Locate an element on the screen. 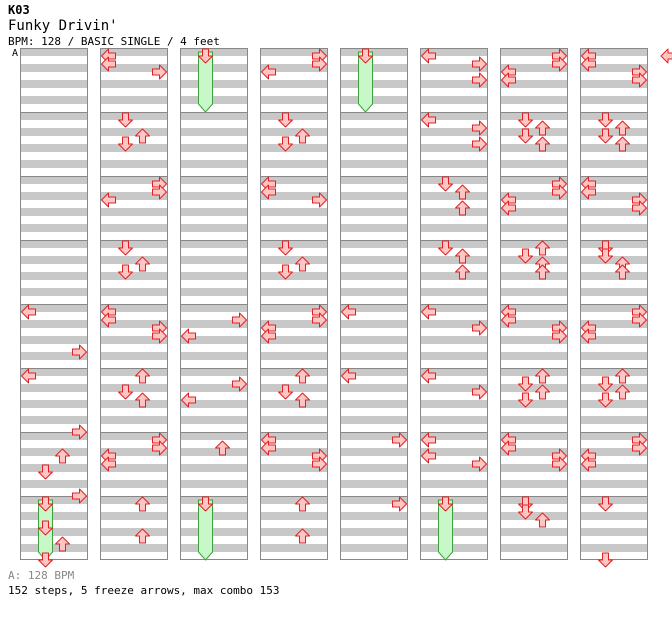 This screenshot has width=672, height=620. freeze-arrow-head is located at coordinates (365, 56).